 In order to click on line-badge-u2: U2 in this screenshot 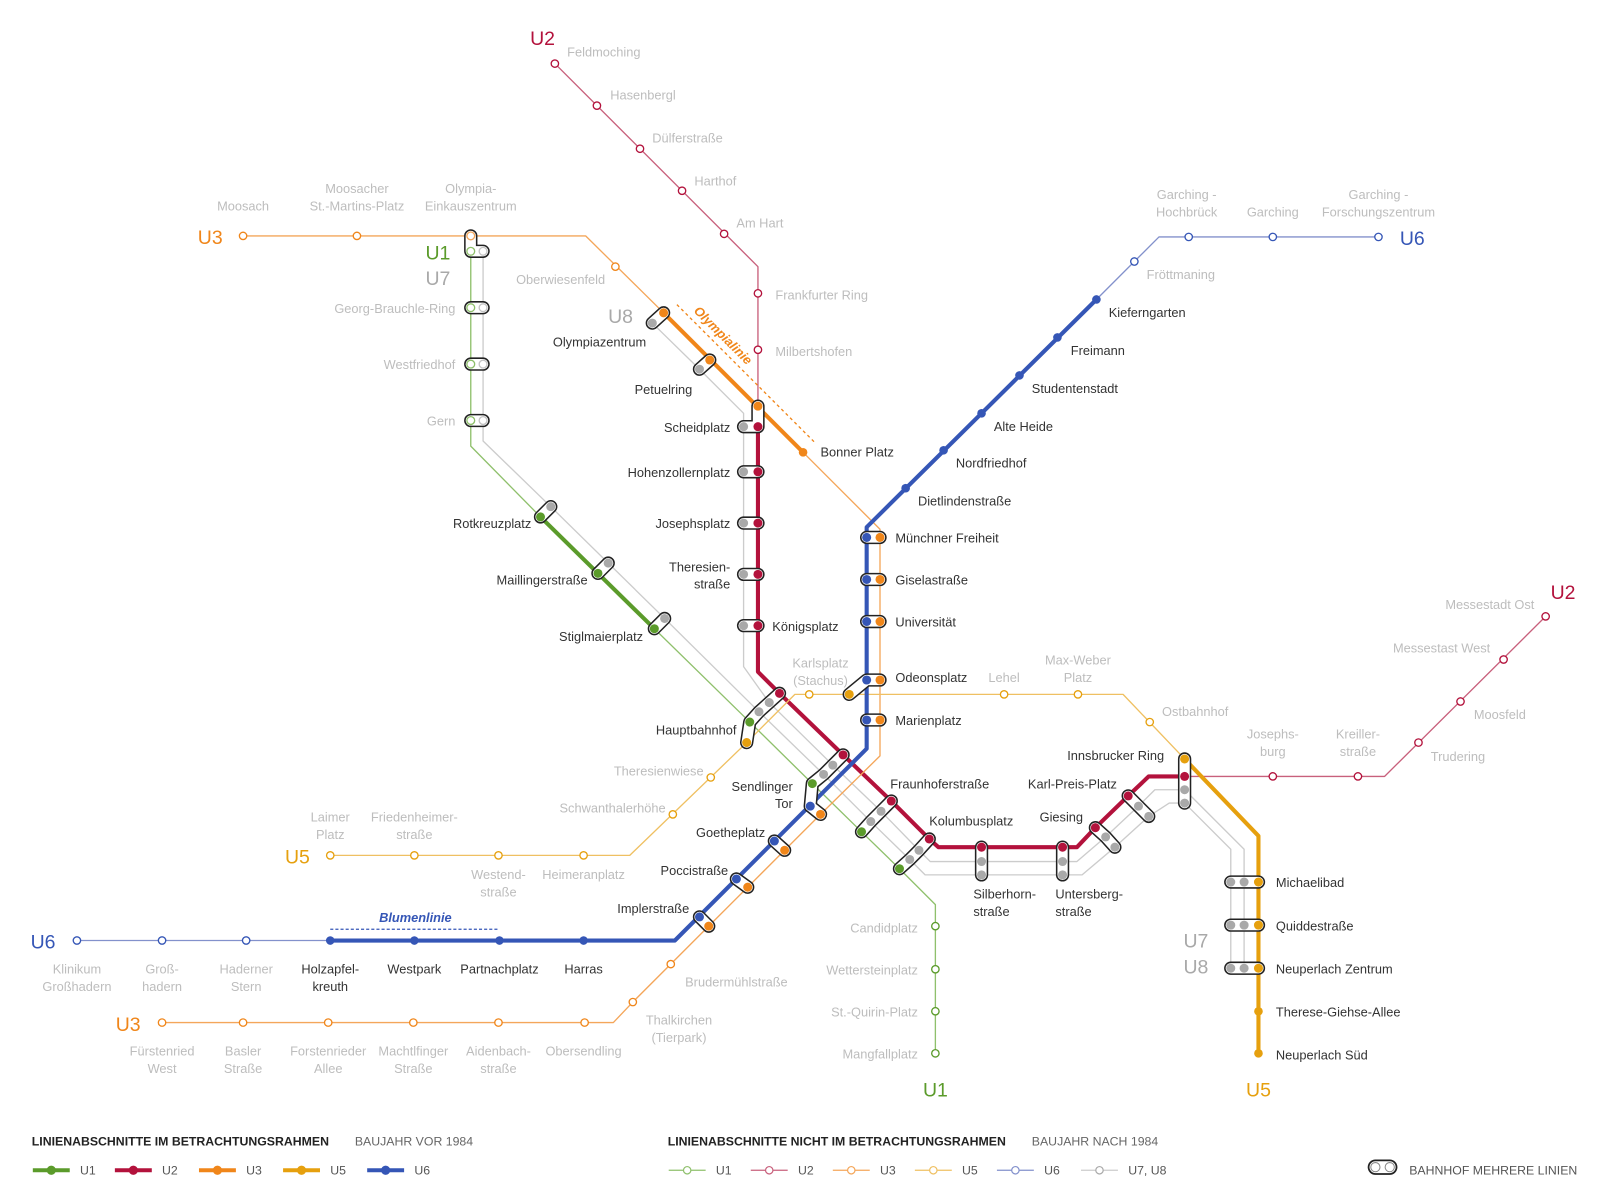, I will do `click(1563, 593)`.